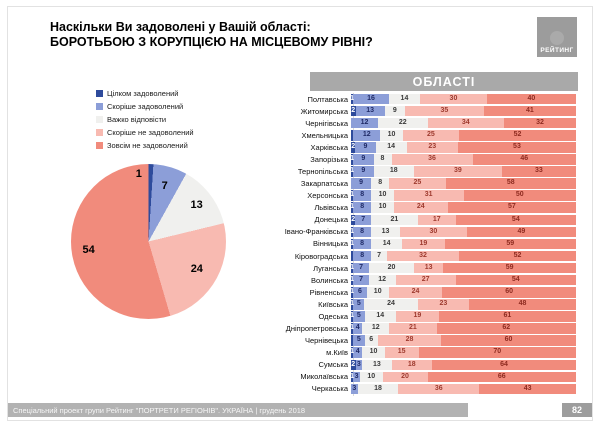  I want to click on region-label: Херсонська, so click(327, 196).